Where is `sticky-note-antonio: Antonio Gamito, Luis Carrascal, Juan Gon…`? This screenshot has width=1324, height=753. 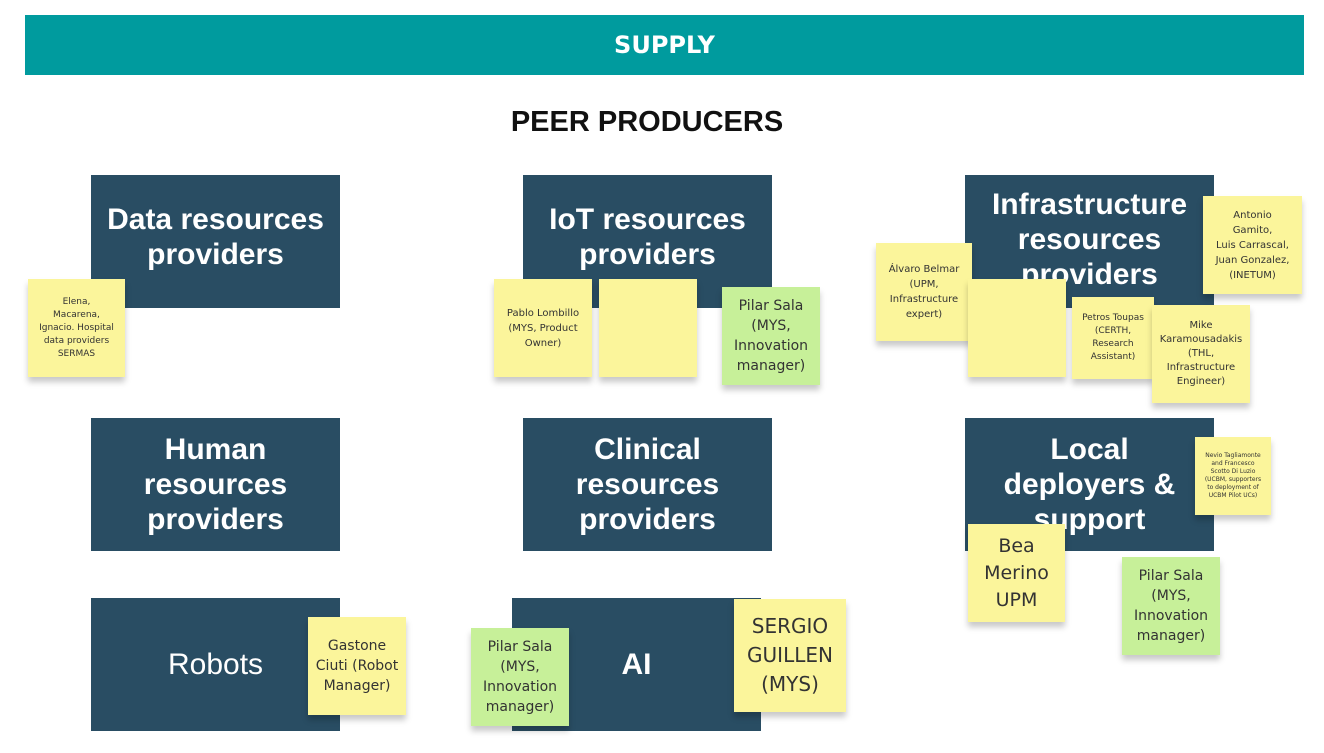
sticky-note-antonio: Antonio Gamito, Luis Carrascal, Juan Gon… is located at coordinates (1252, 245).